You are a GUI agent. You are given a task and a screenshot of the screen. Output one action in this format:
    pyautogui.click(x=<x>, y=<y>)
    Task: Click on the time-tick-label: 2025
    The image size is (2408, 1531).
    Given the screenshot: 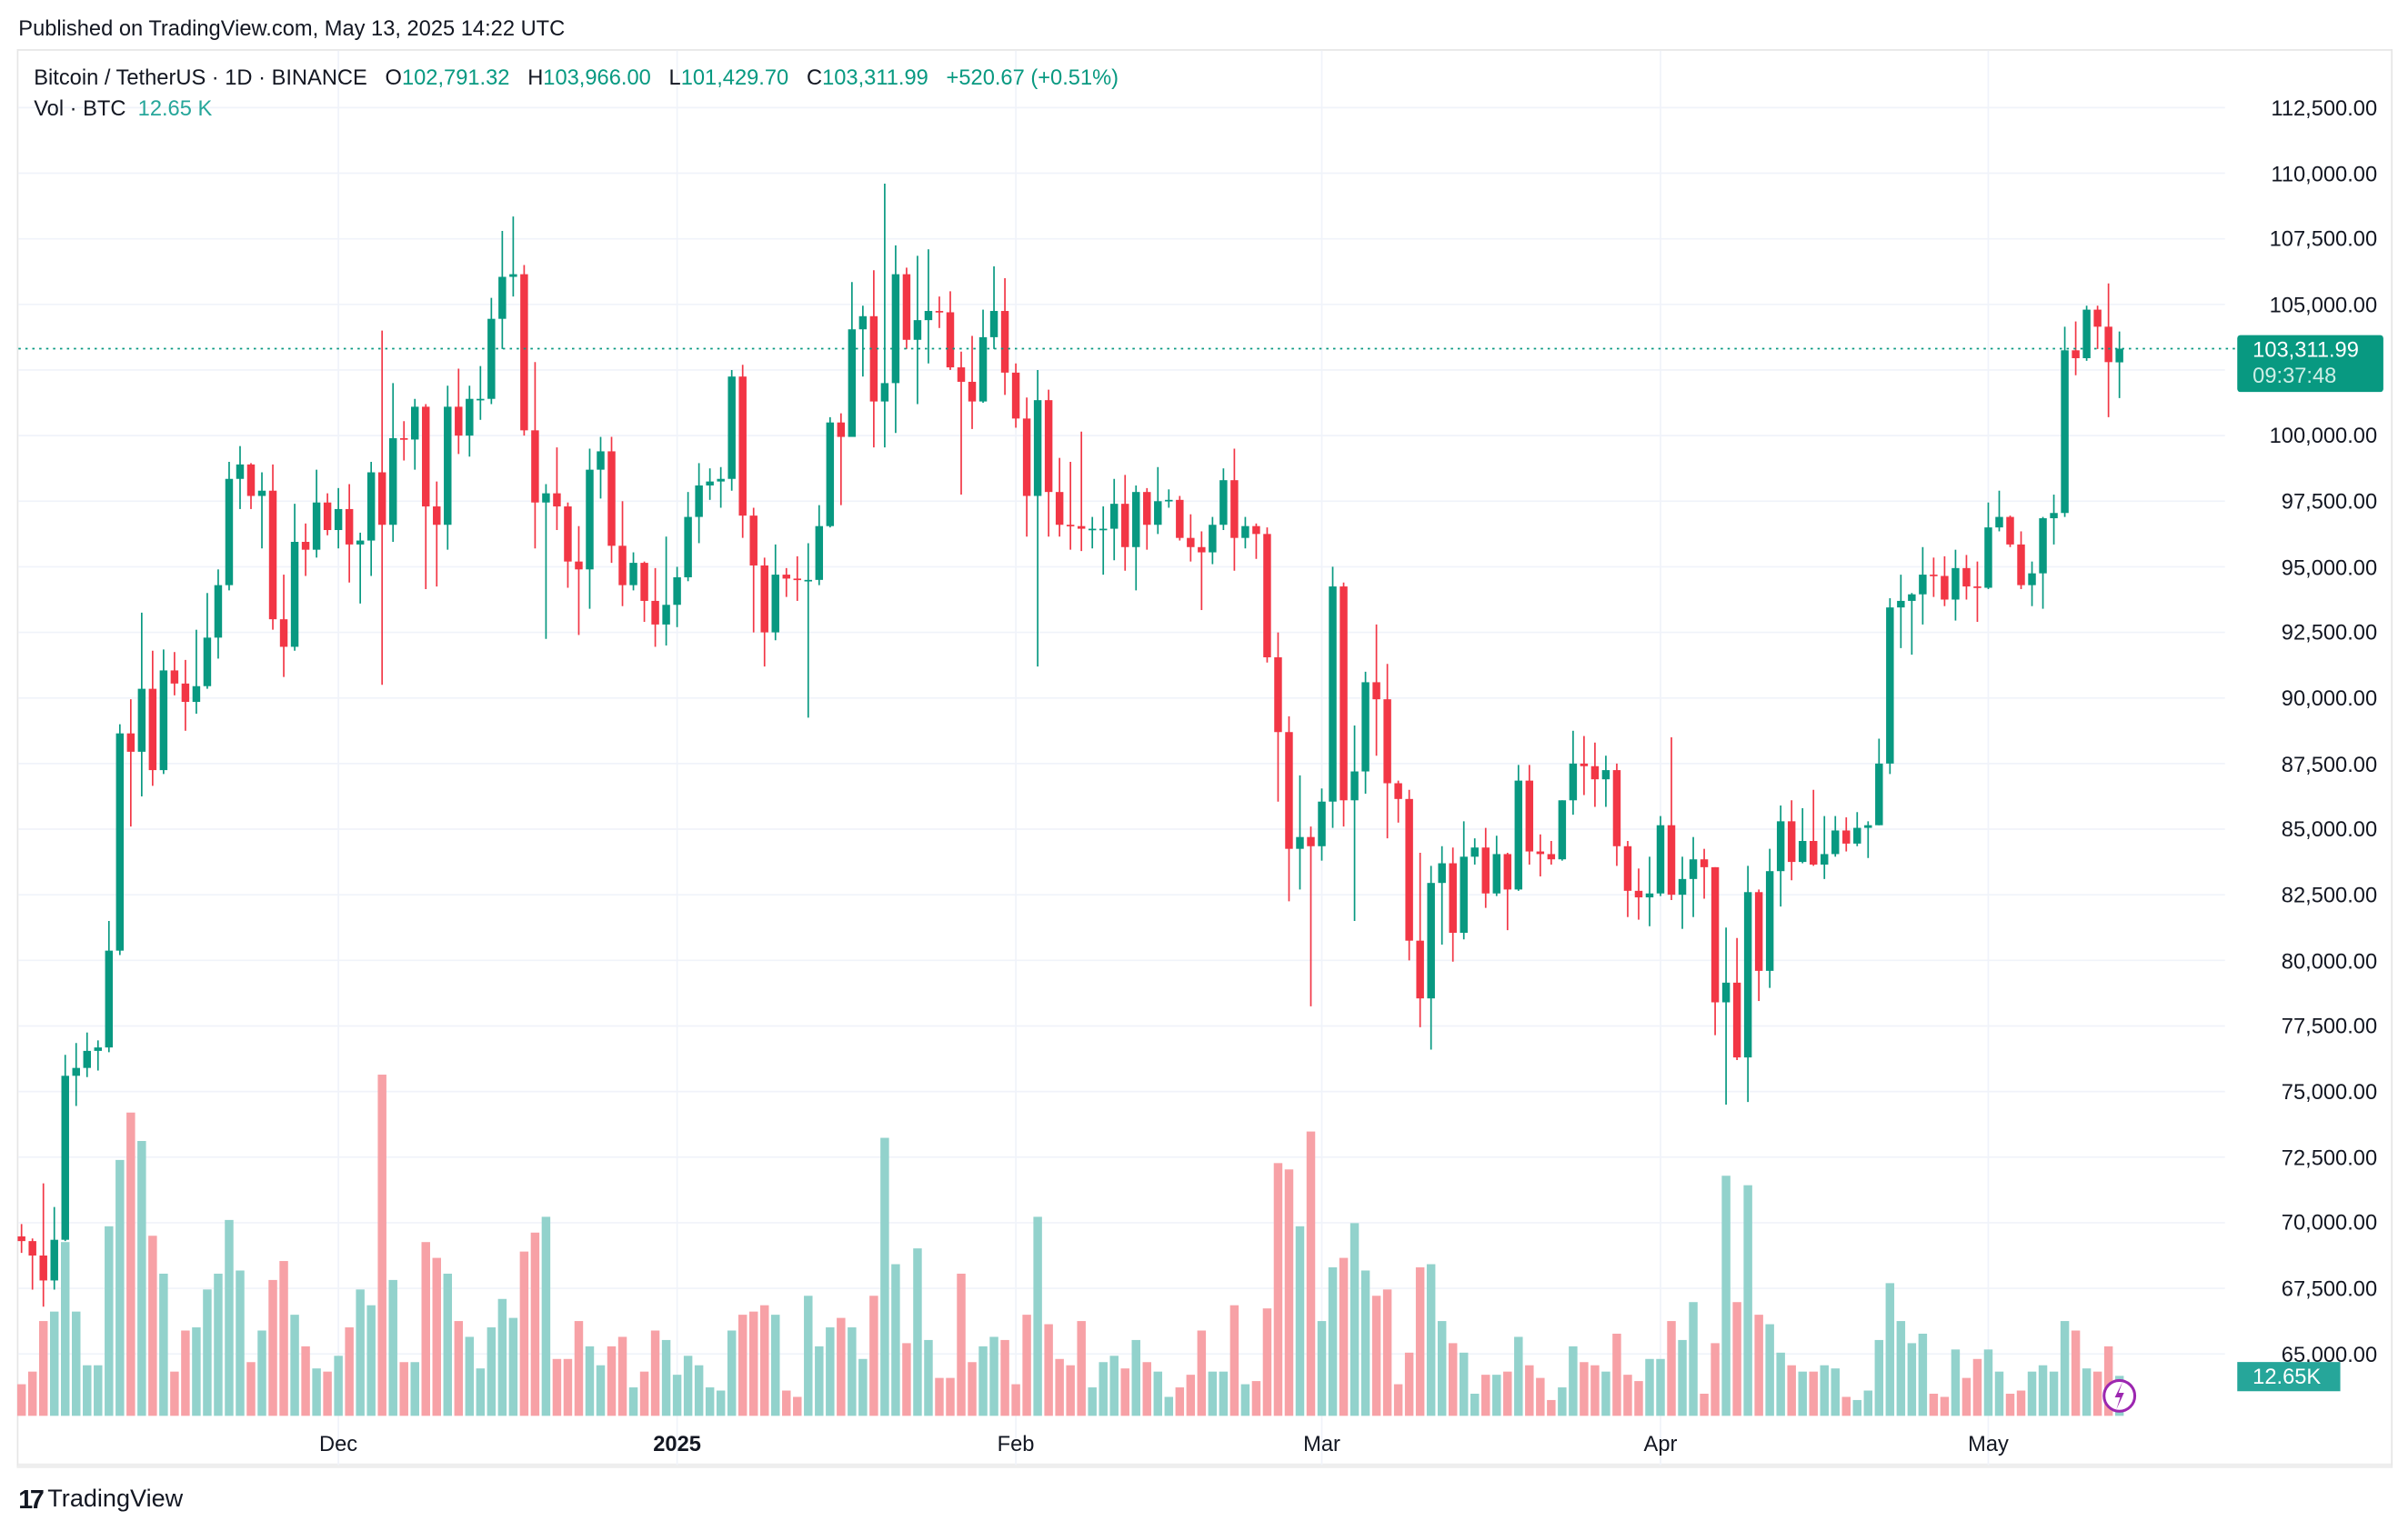 What is the action you would take?
    pyautogui.click(x=677, y=1443)
    